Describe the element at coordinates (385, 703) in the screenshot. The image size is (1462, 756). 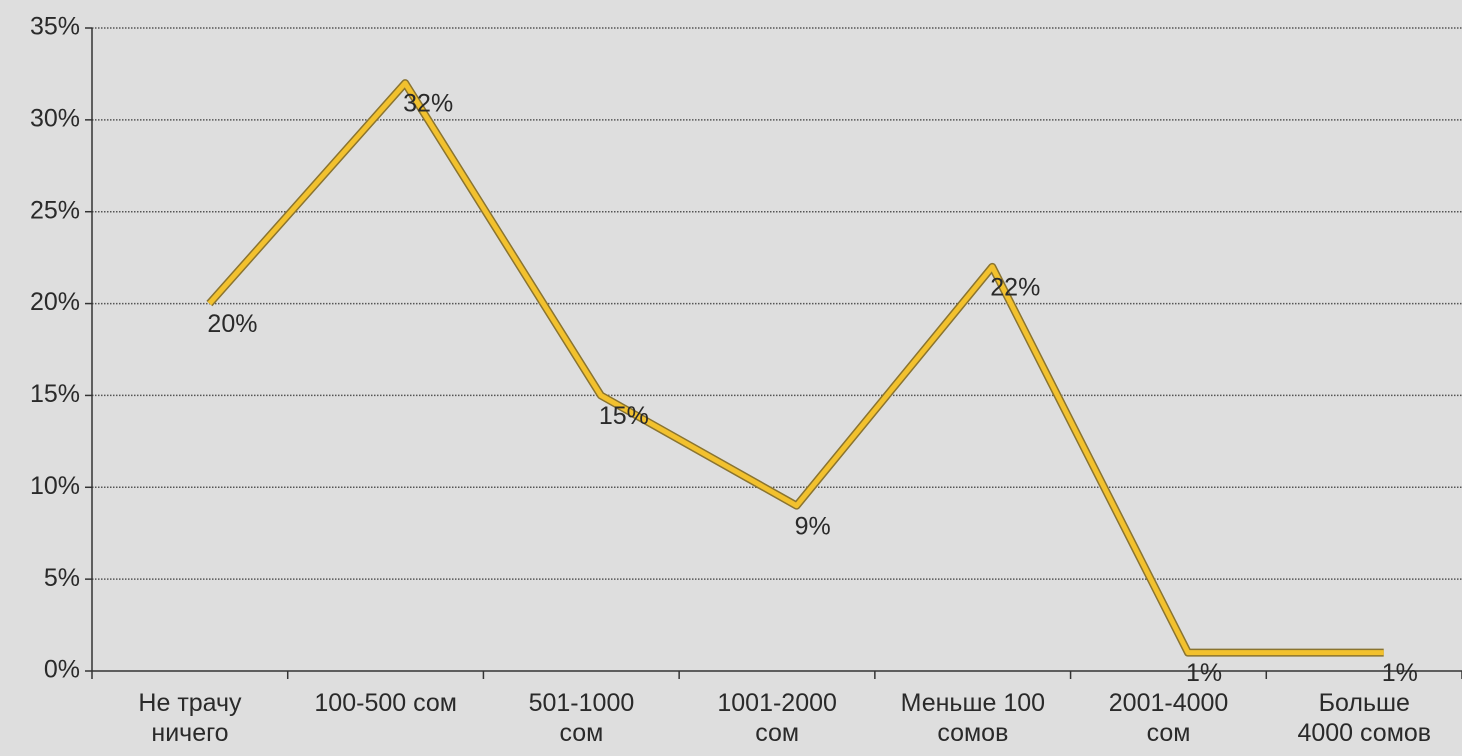
I see `x-tick-label: 100-500 сом` at that location.